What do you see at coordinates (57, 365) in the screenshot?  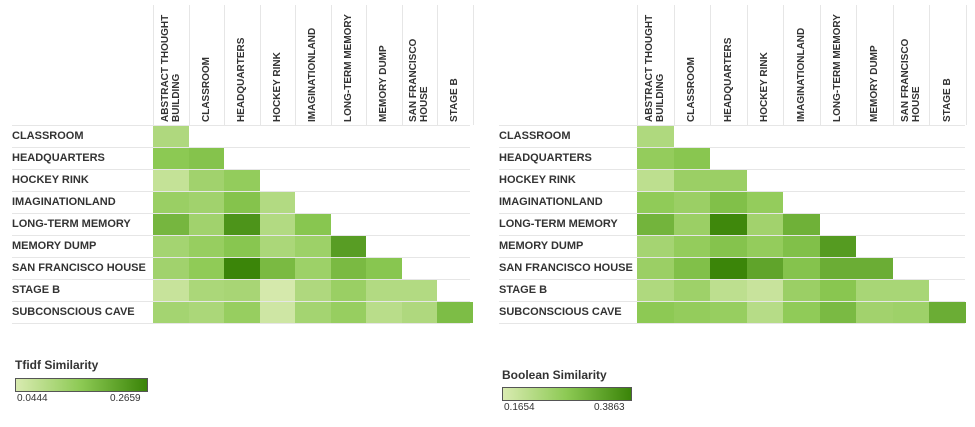 I see `legend-title: Tfidf Similarity` at bounding box center [57, 365].